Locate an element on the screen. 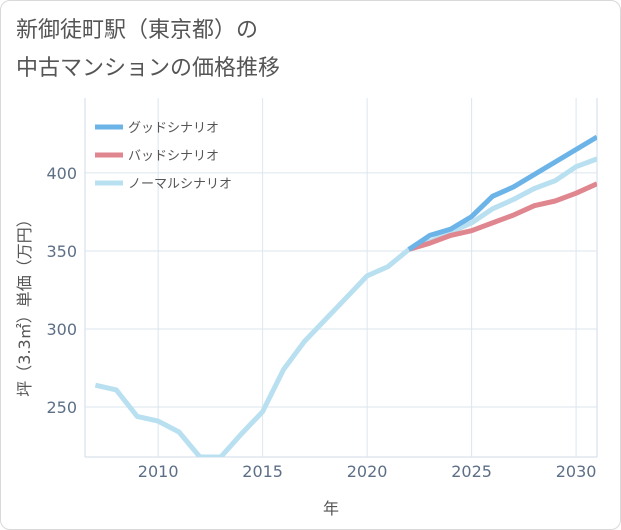 The height and width of the screenshot is (530, 621). legend-label: バッドシナリオ is located at coordinates (173, 156).